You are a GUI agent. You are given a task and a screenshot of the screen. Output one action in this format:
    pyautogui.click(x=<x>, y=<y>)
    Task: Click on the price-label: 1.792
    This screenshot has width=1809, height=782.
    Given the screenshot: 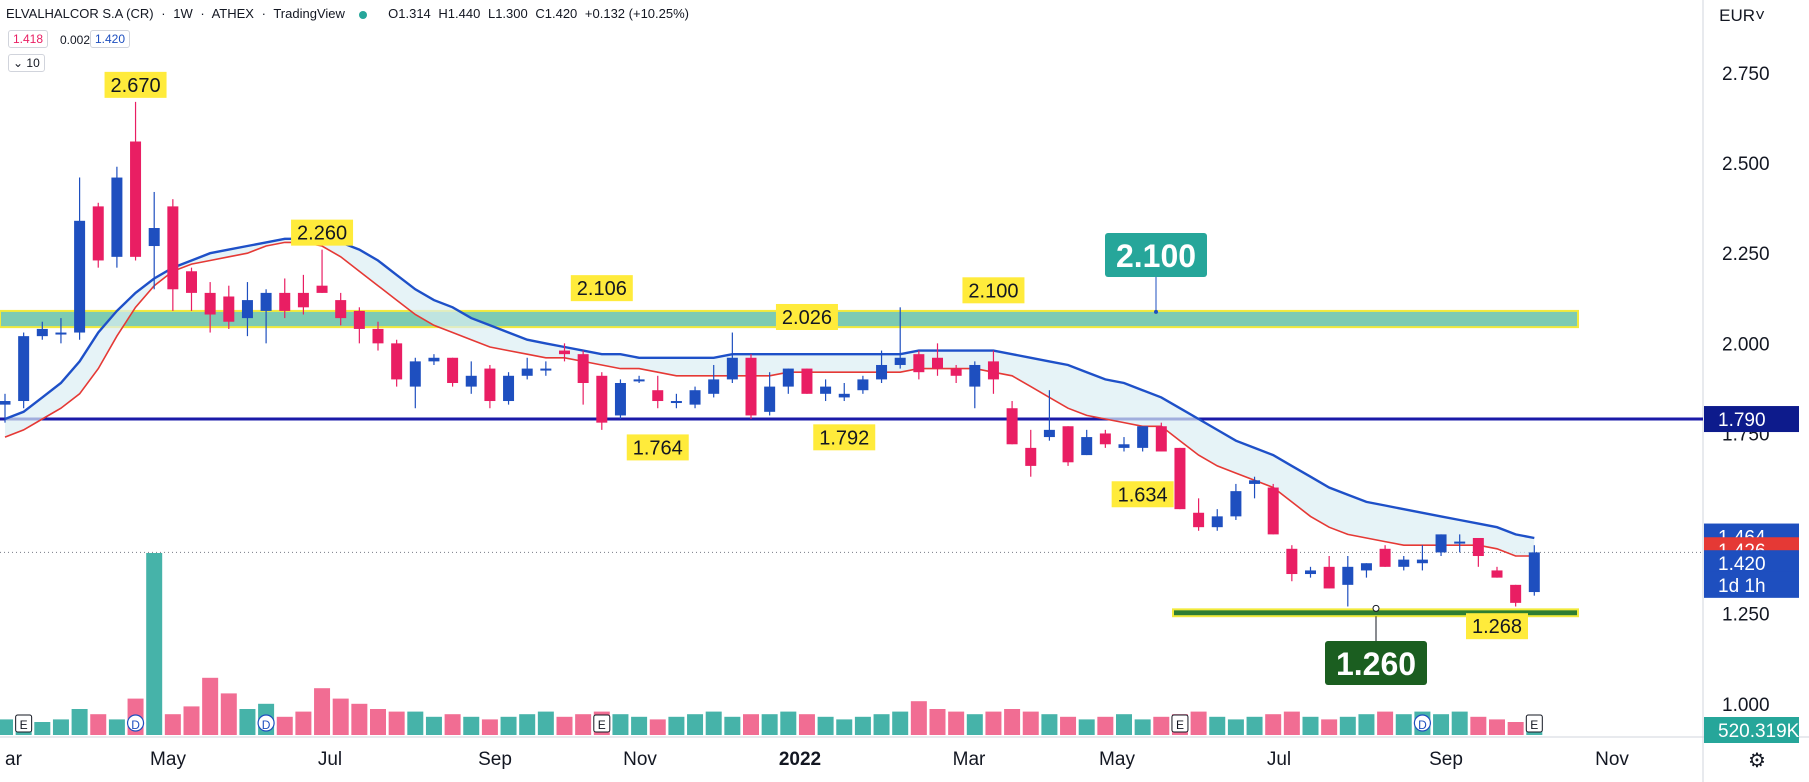 What is the action you would take?
    pyautogui.click(x=844, y=437)
    